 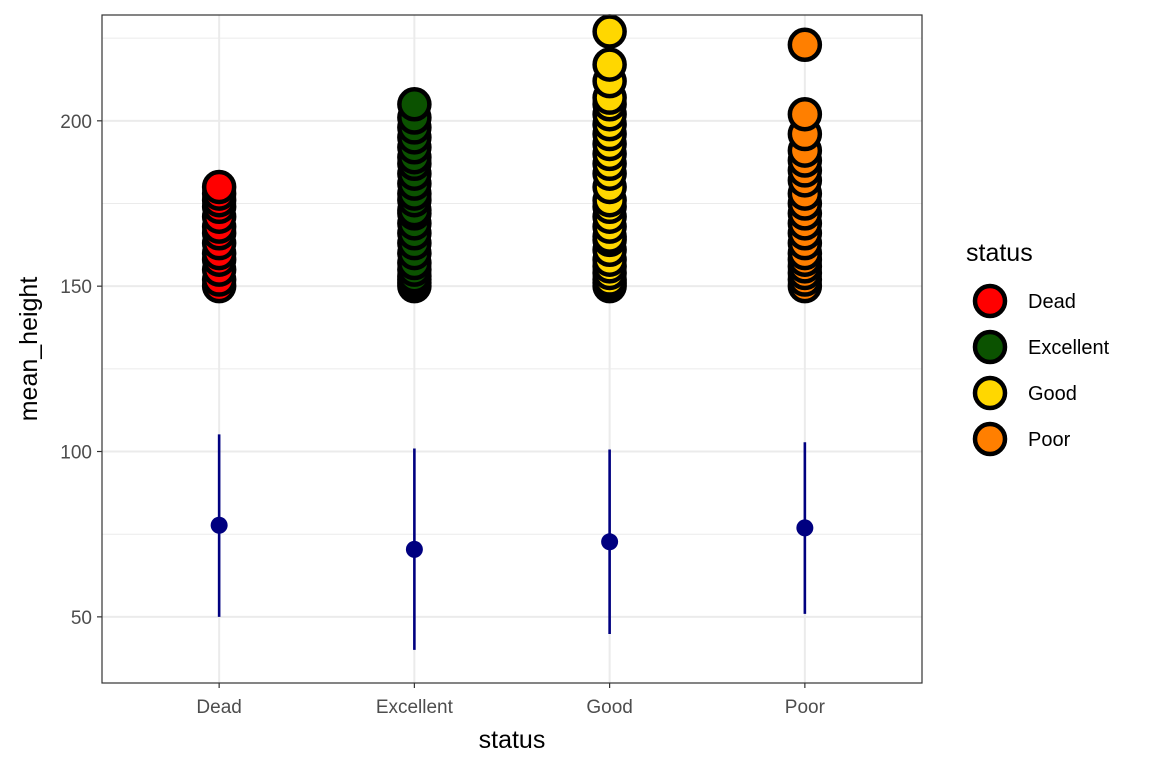 What do you see at coordinates (1052, 394) in the screenshot?
I see `legend-label: Good` at bounding box center [1052, 394].